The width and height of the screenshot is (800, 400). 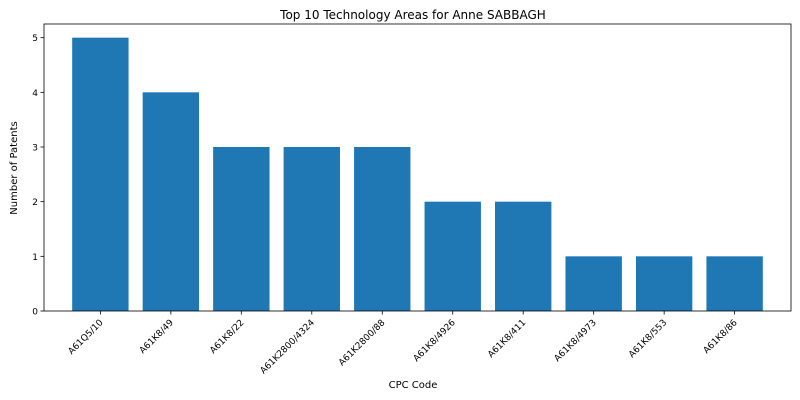 What do you see at coordinates (157, 337) in the screenshot?
I see `x-tick-label-1: A61K8/49` at bounding box center [157, 337].